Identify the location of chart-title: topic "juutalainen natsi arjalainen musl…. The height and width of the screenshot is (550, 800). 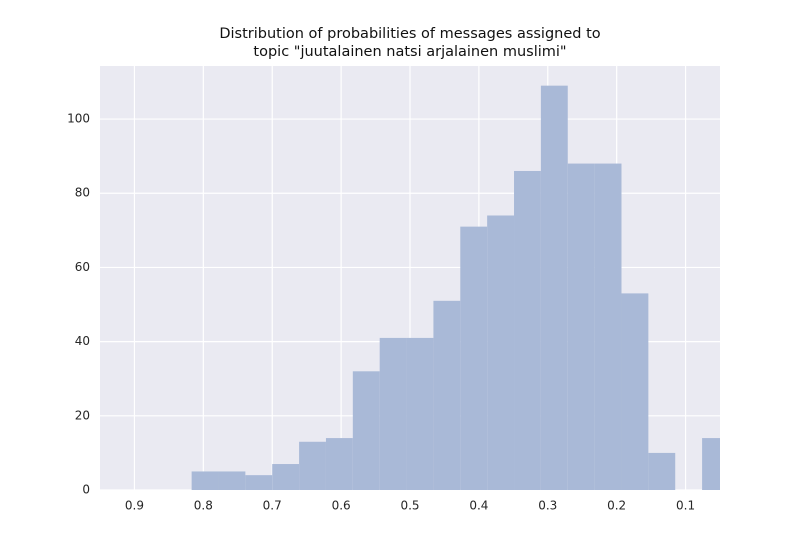
(409, 52).